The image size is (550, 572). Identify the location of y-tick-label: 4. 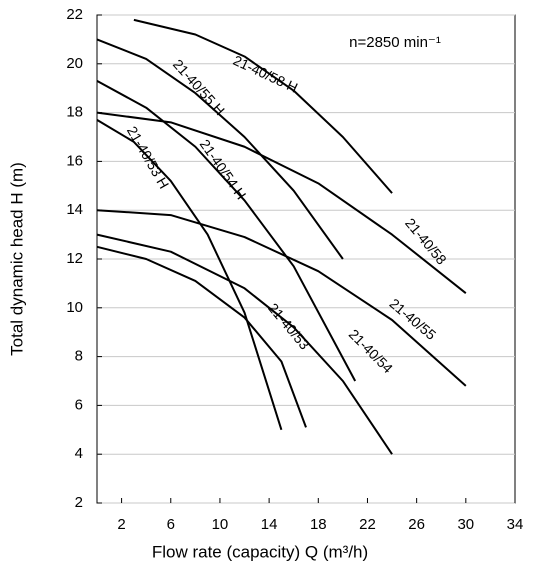
(79, 453).